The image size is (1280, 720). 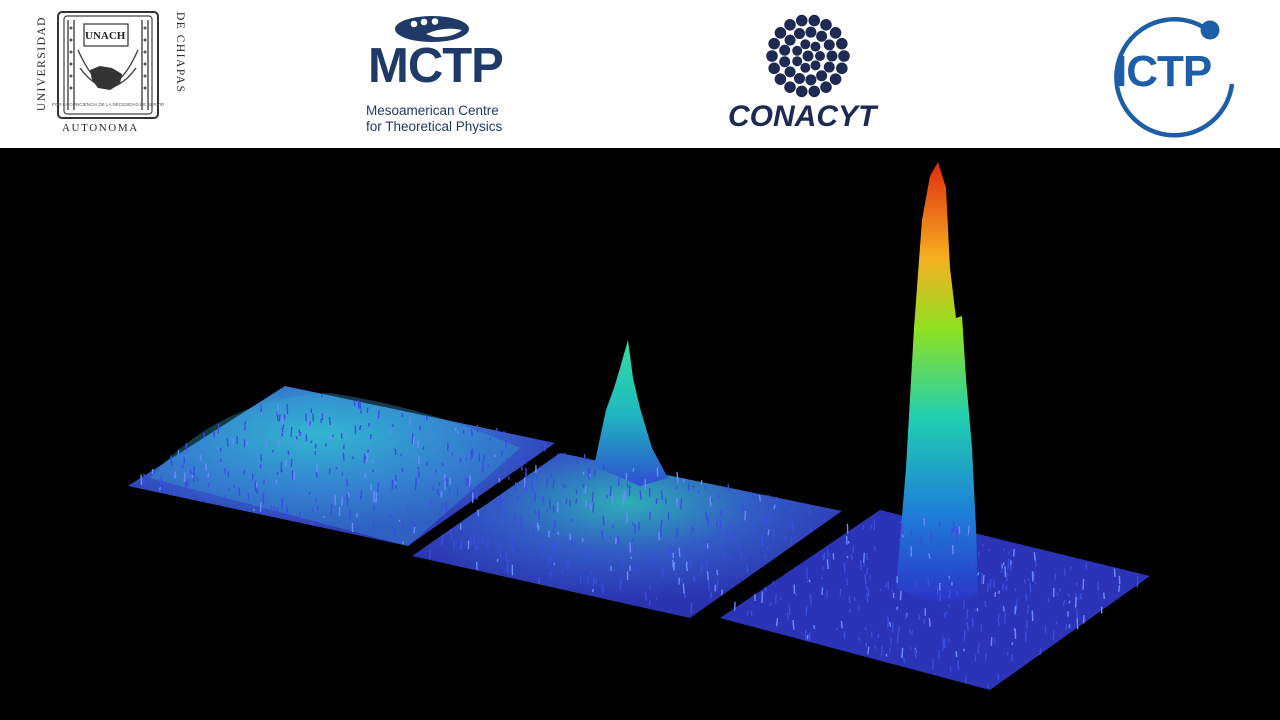 What do you see at coordinates (1163, 71) in the screenshot?
I see `ictp-wordmark: ICTP` at bounding box center [1163, 71].